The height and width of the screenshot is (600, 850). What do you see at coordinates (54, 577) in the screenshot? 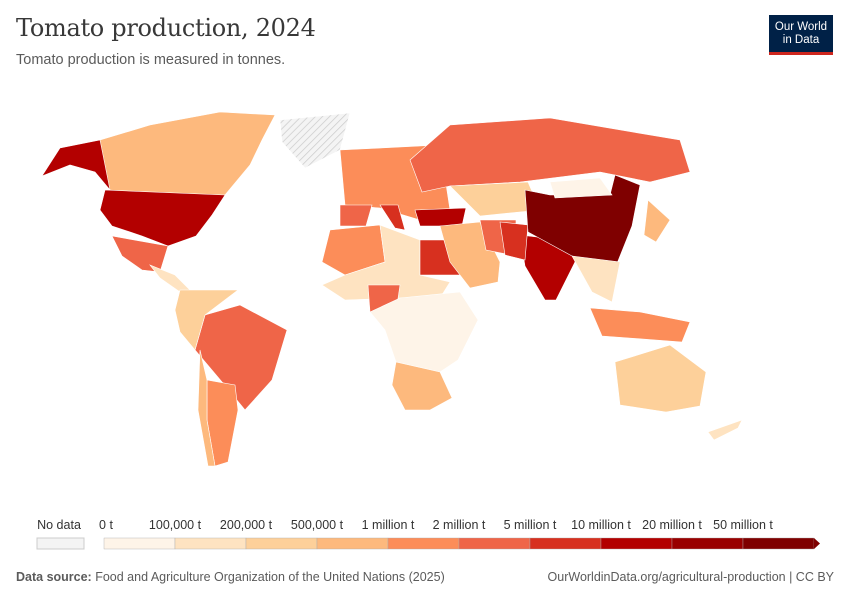
I see `source-label: Data source:` at bounding box center [54, 577].